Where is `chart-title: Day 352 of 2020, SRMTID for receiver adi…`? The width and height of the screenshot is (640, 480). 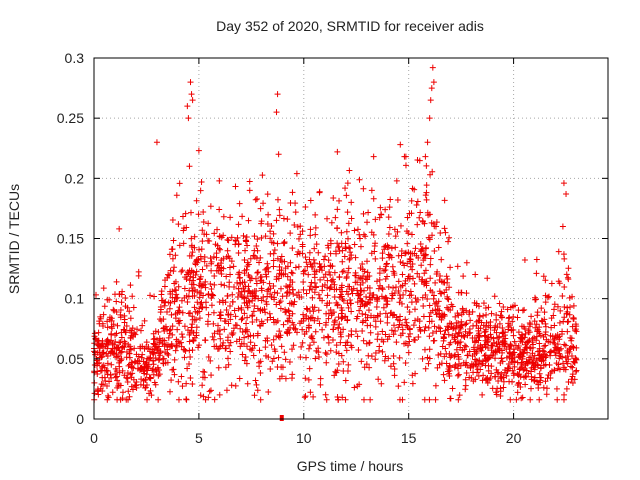
chart-title: Day 352 of 2020, SRMTID for receiver adi… is located at coordinates (350, 26).